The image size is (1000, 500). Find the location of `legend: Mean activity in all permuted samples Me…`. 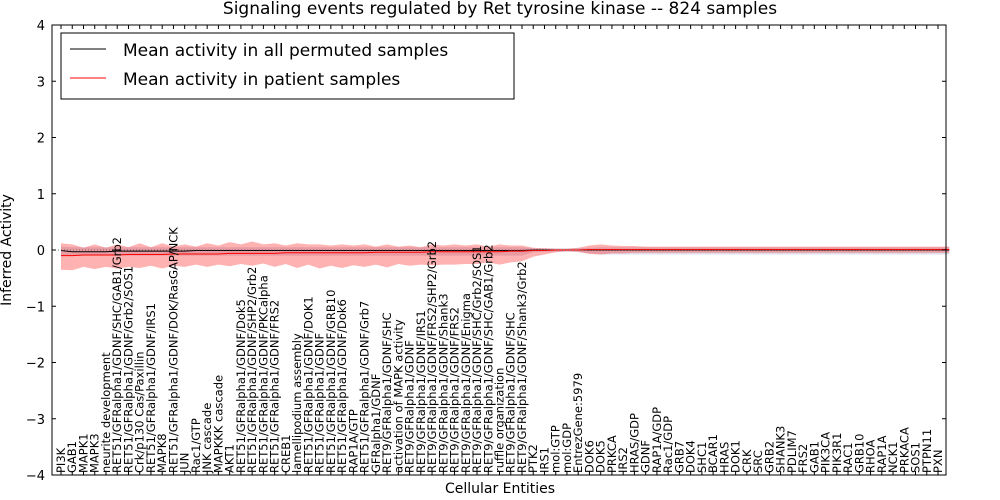

legend: Mean activity in all permuted samples Me… is located at coordinates (287, 66).